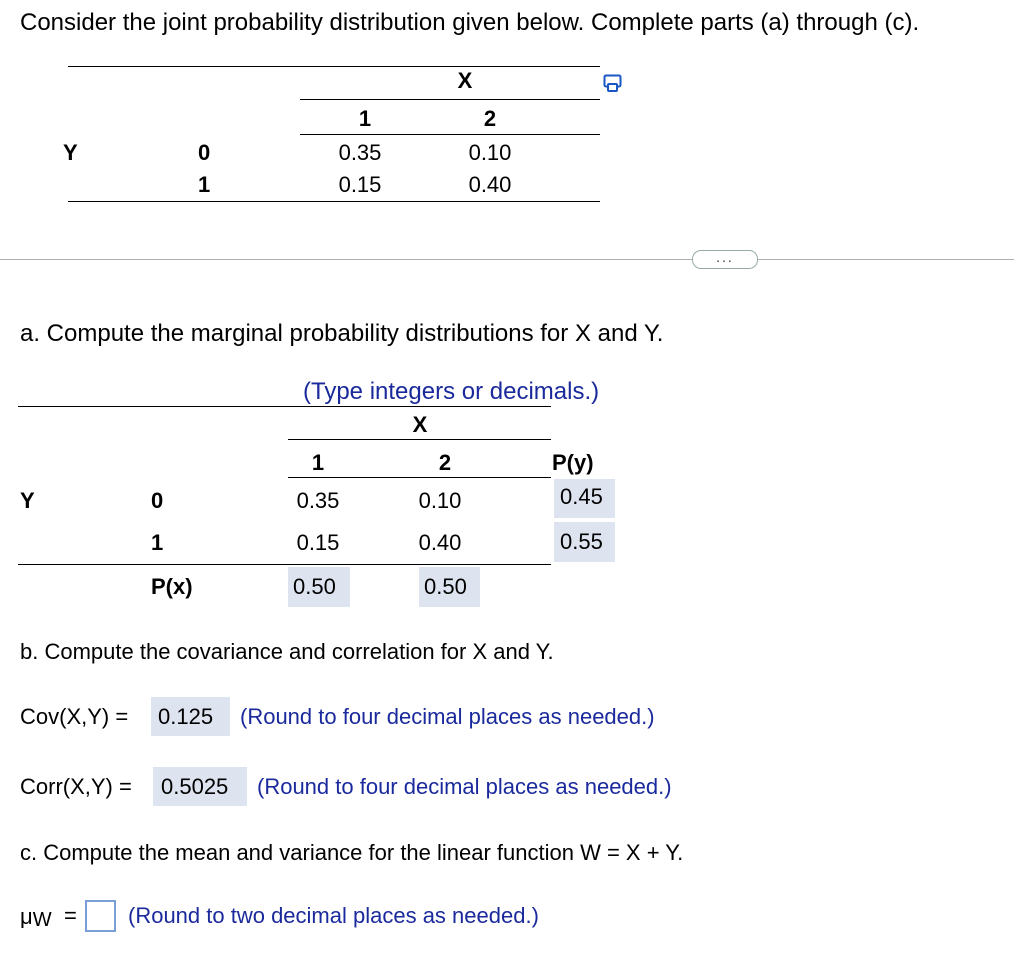 This screenshot has width=1014, height=960. Describe the element at coordinates (157, 500) in the screenshot. I see `table2-y-value-0: 0` at that location.